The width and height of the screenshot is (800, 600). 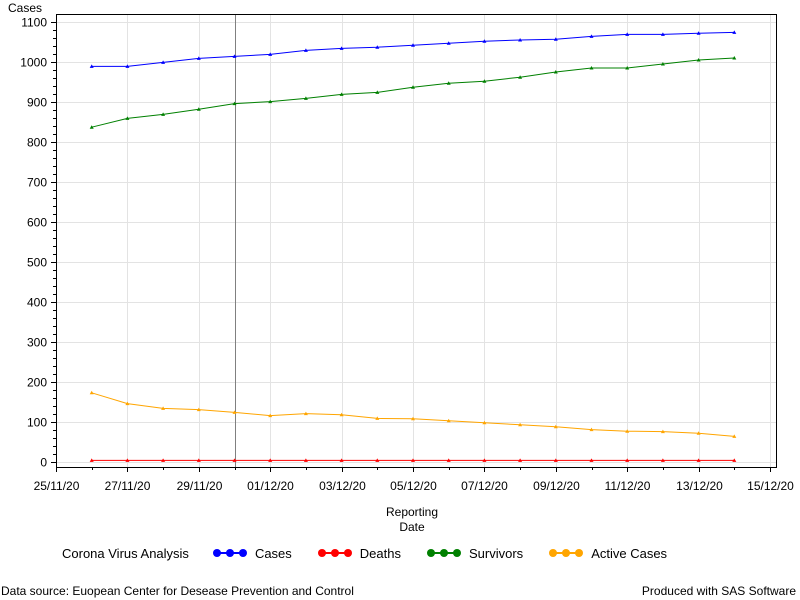 What do you see at coordinates (37, 263) in the screenshot?
I see `y-tick-label: 500` at bounding box center [37, 263].